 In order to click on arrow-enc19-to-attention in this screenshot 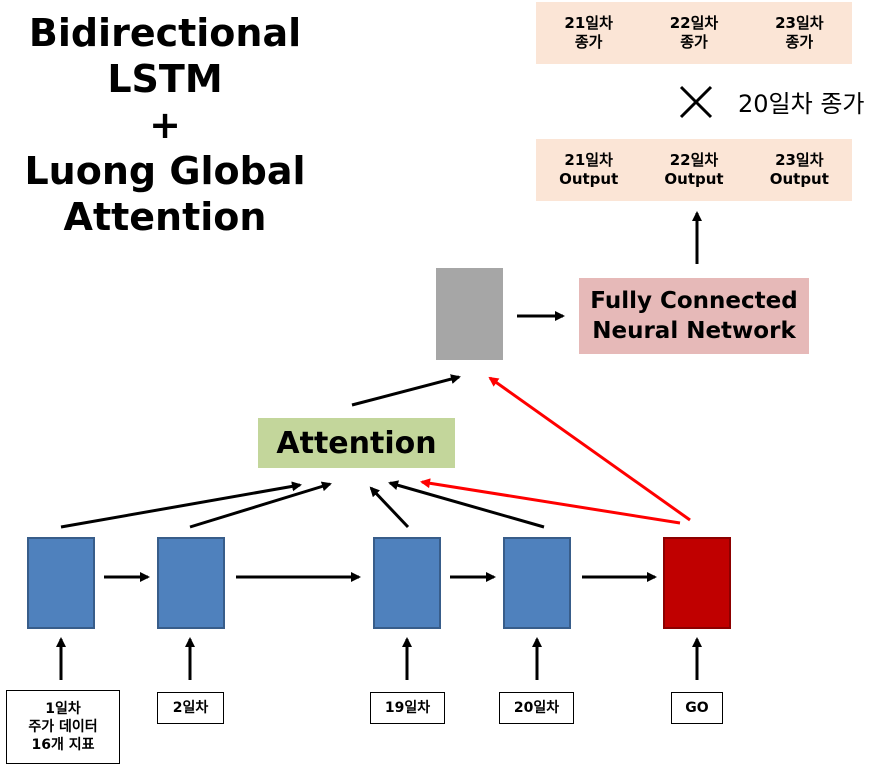, I will do `click(389, 507)`.